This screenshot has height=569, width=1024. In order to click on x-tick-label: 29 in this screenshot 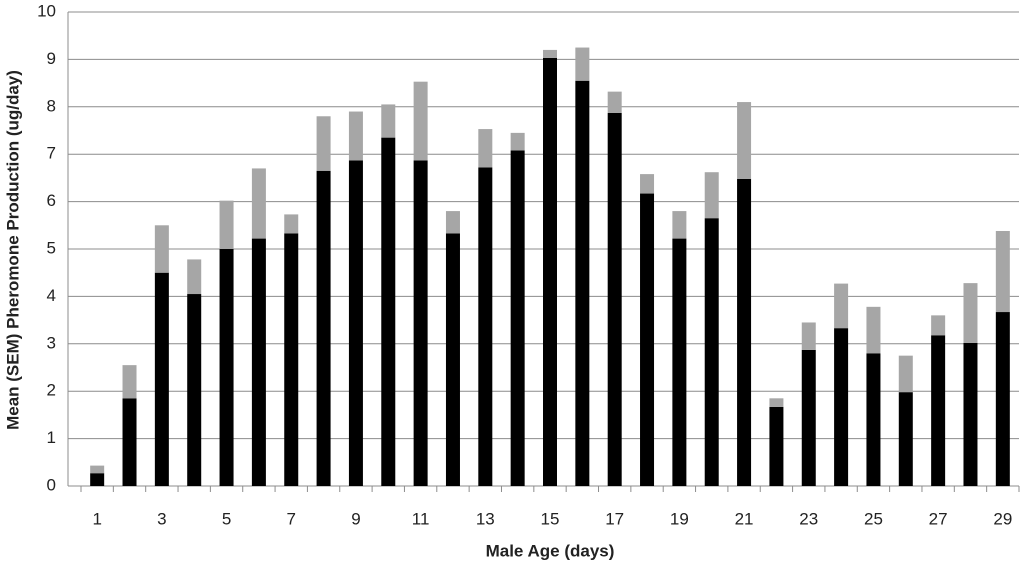, I will do `click(1002, 518)`.